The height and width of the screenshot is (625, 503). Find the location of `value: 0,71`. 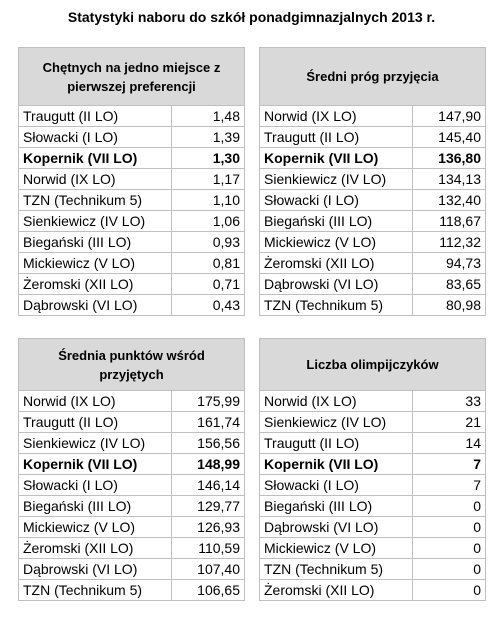

value: 0,71 is located at coordinates (208, 284).